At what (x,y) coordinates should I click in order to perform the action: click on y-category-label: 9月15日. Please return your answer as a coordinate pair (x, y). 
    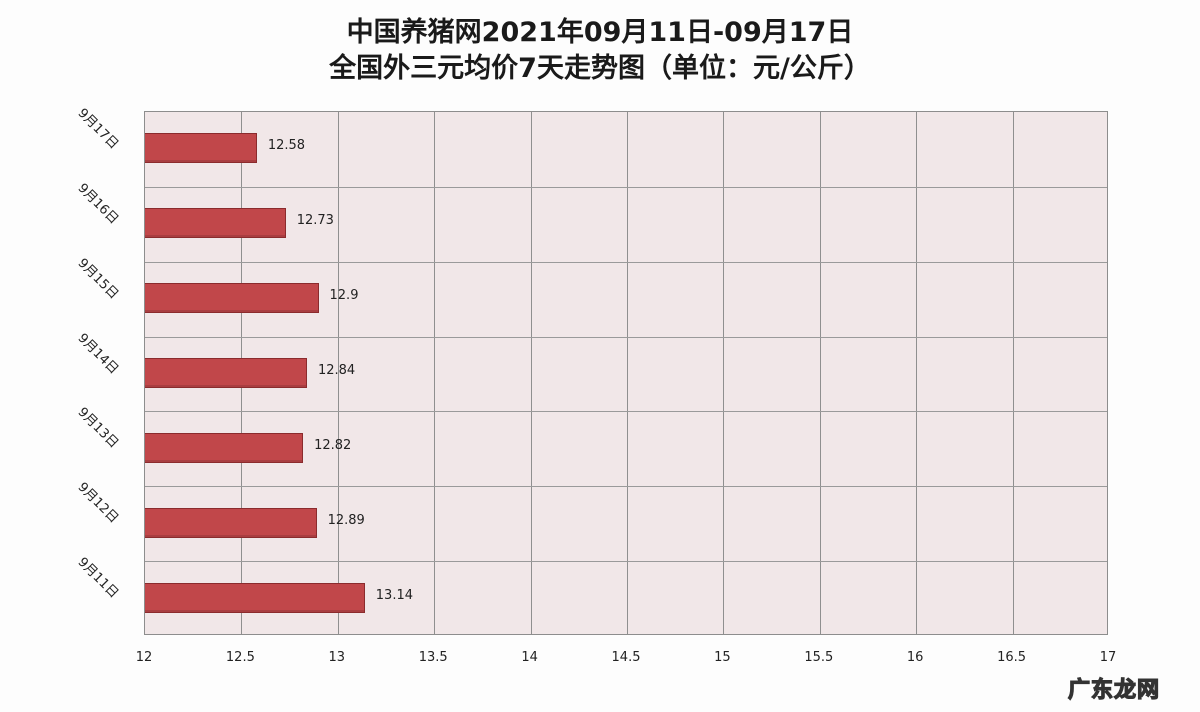
    Looking at the image, I should click on (98, 279).